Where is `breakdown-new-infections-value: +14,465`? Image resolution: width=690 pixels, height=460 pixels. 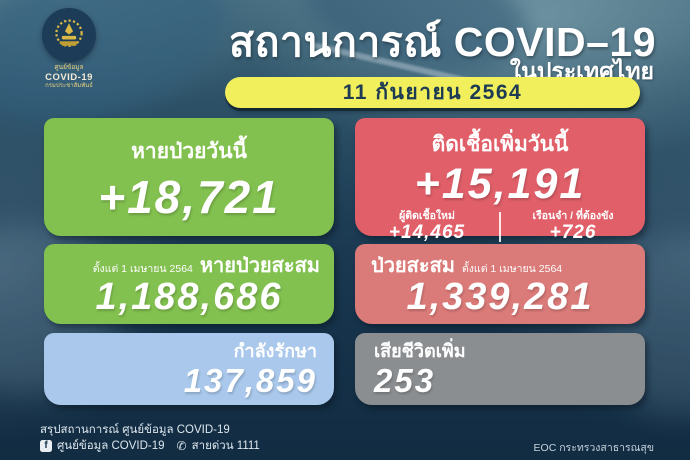
breakdown-new-infections-value: +14,465 is located at coordinates (427, 233).